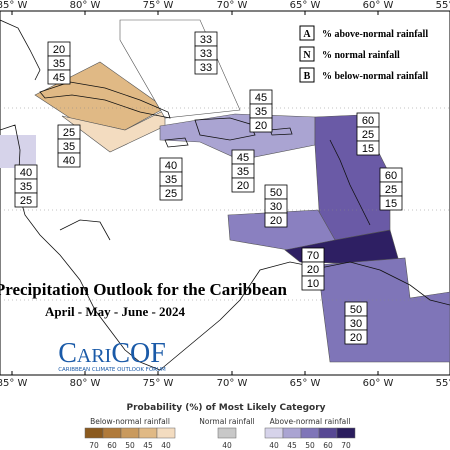  I want to click on colorbar-group-label: Normal rainfall, so click(226, 421).